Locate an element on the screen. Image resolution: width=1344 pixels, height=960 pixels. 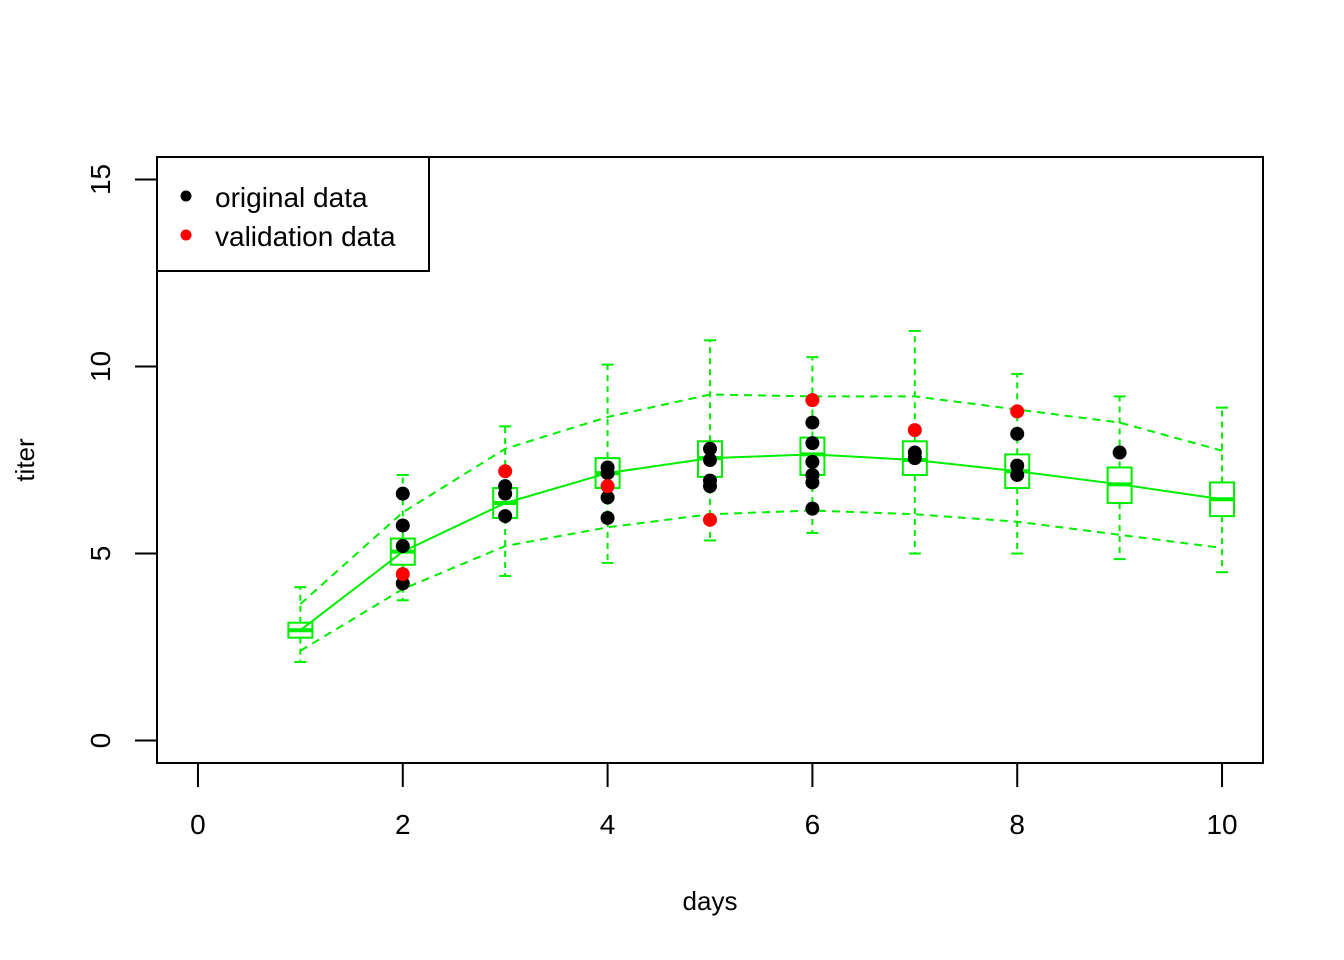
x-tick-label: 8 is located at coordinates (1017, 824).